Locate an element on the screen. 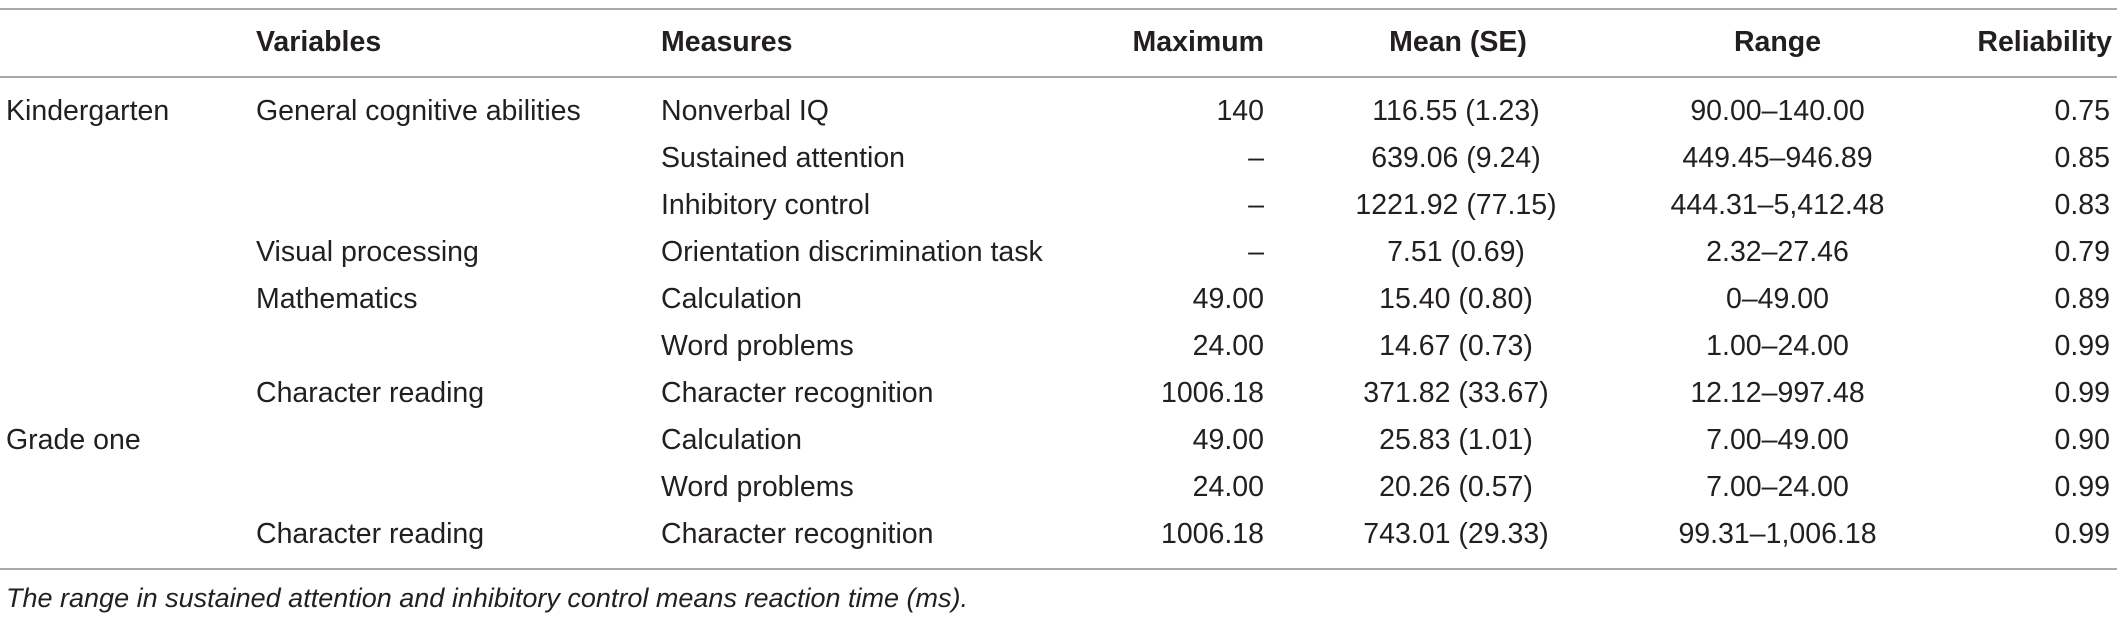 The width and height of the screenshot is (2117, 622). header-range: Range is located at coordinates (1777, 42).